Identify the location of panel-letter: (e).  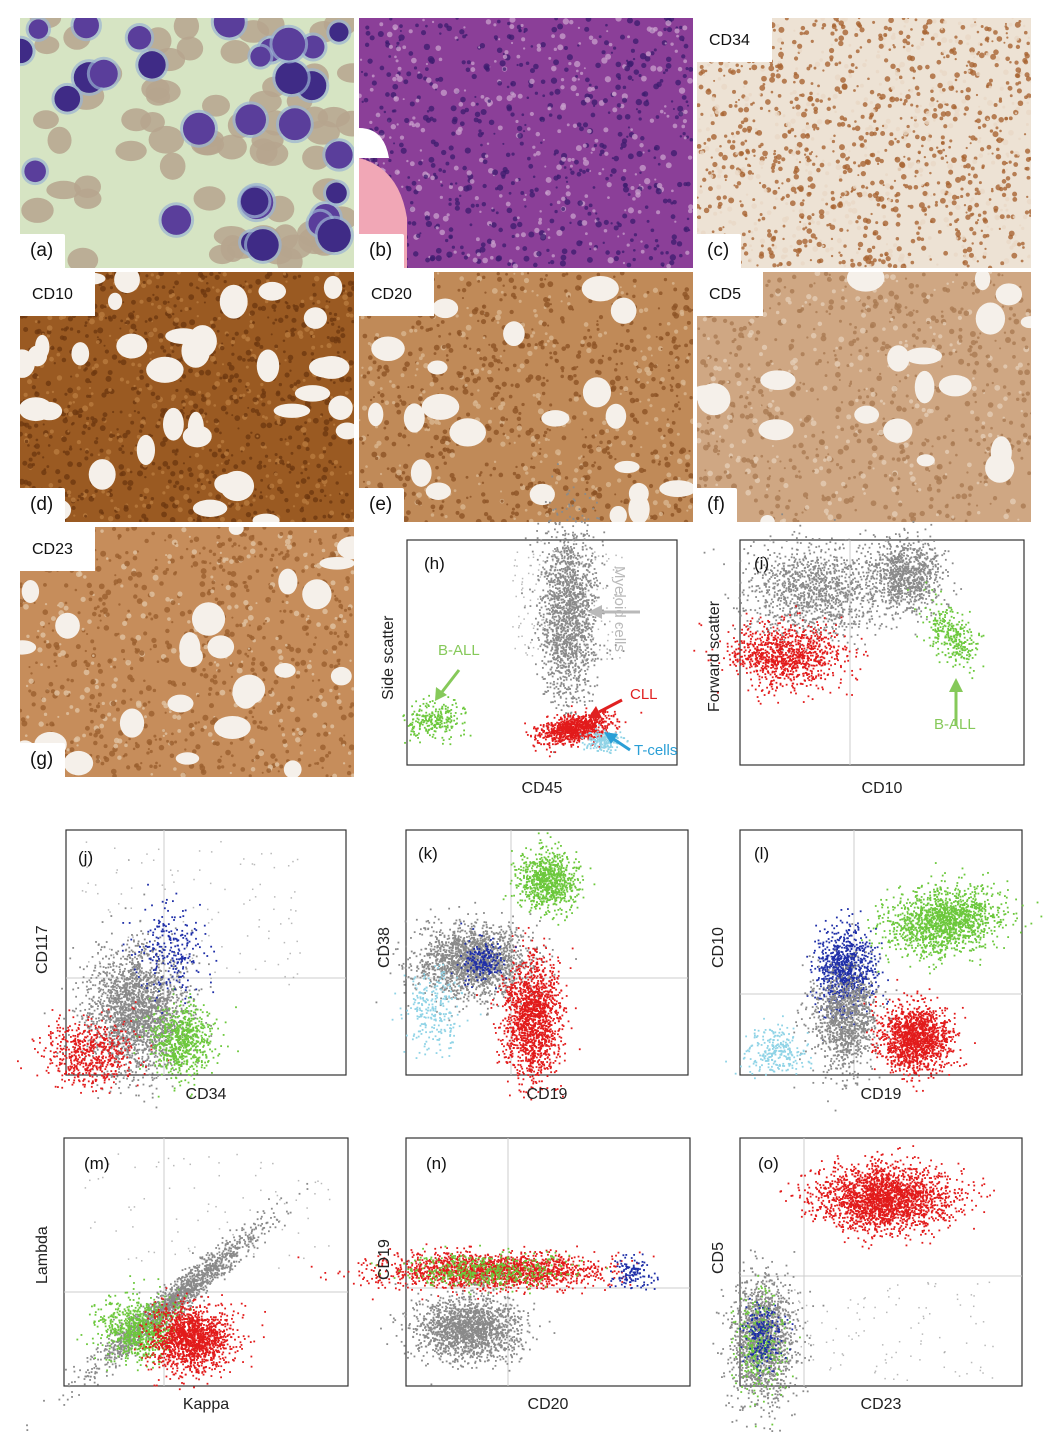
(382, 505).